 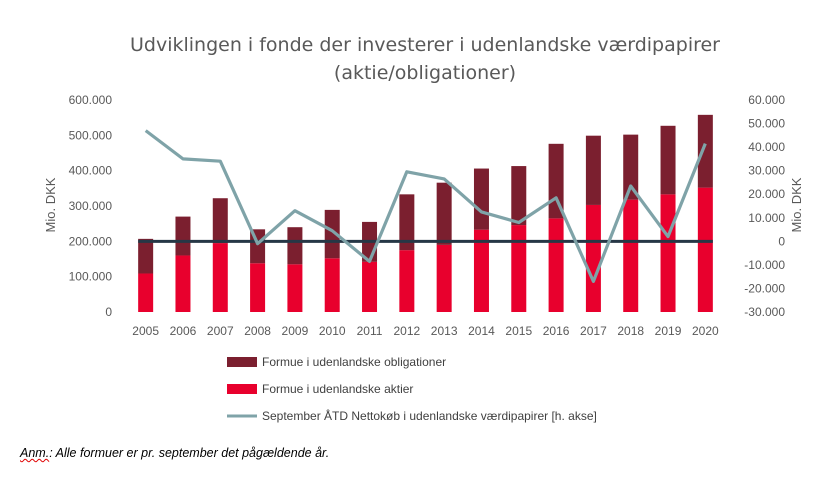 What do you see at coordinates (425, 73) in the screenshot?
I see `title-line: (aktie/obligationer)` at bounding box center [425, 73].